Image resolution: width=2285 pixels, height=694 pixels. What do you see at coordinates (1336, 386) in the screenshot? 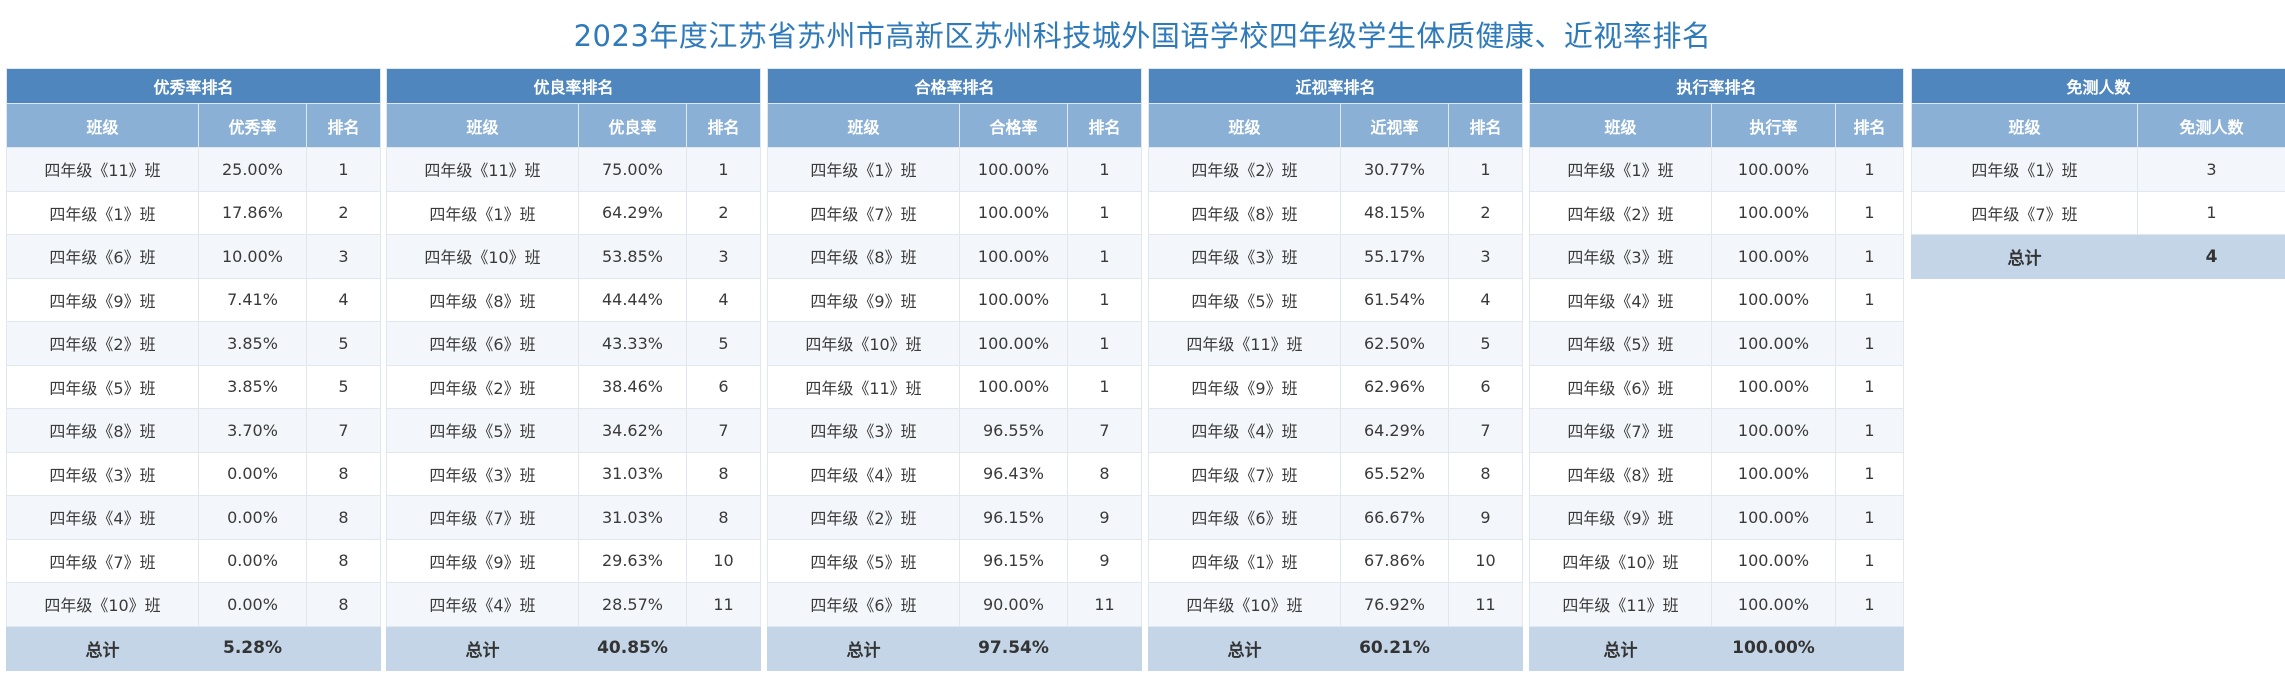
I see `table-row: 四年级《9》班 62.96% 6` at bounding box center [1336, 386].